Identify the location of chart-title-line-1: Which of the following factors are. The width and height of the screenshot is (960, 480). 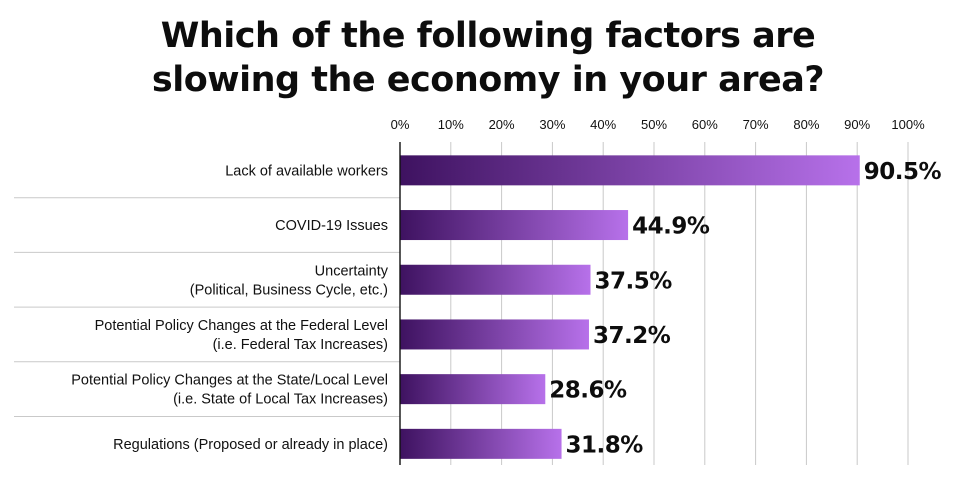
(488, 36).